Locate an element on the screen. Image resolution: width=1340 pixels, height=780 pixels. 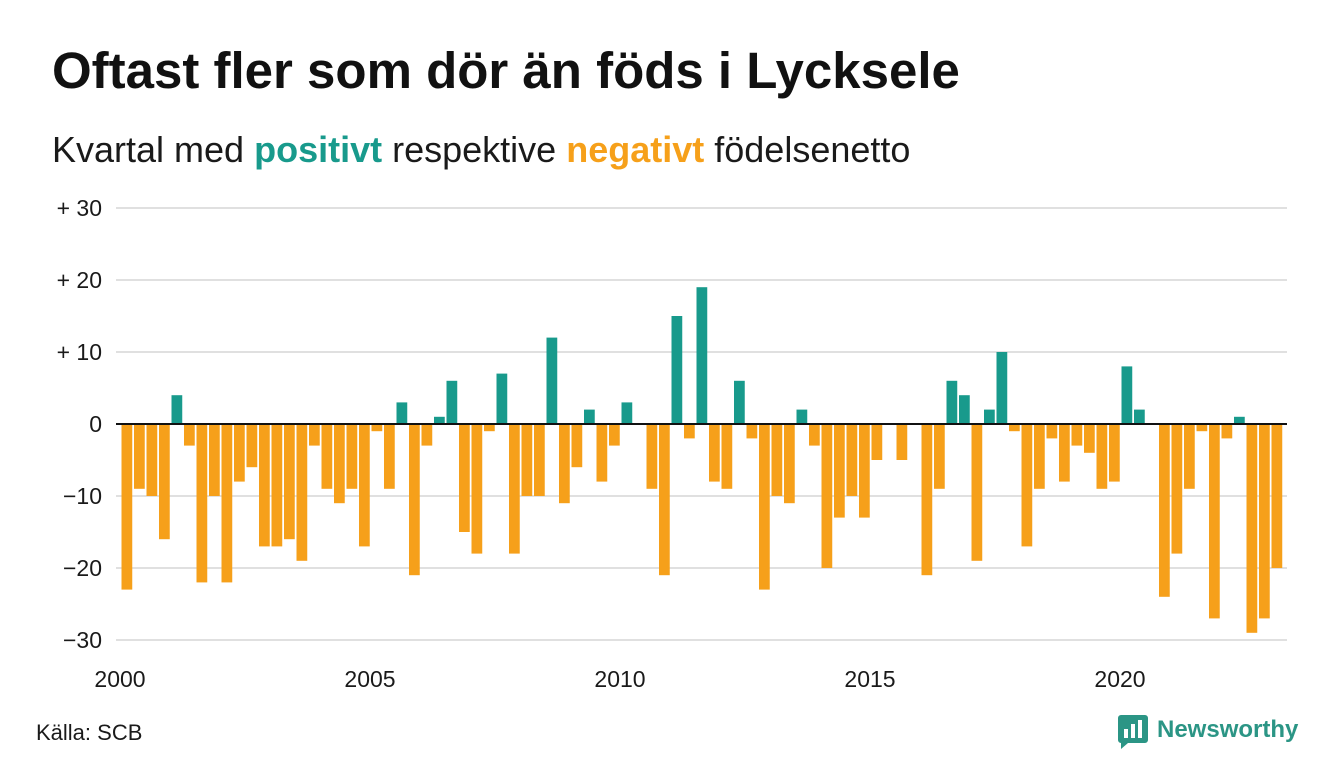
newsworthy-logo-icon is located at coordinates (1133, 732).